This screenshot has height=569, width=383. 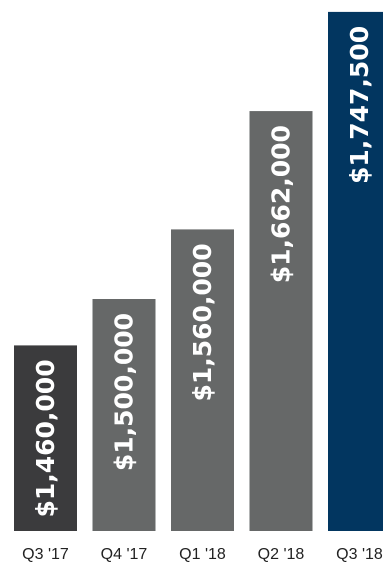 What do you see at coordinates (359, 554) in the screenshot?
I see `x-tick-label-5: Q3 '18` at bounding box center [359, 554].